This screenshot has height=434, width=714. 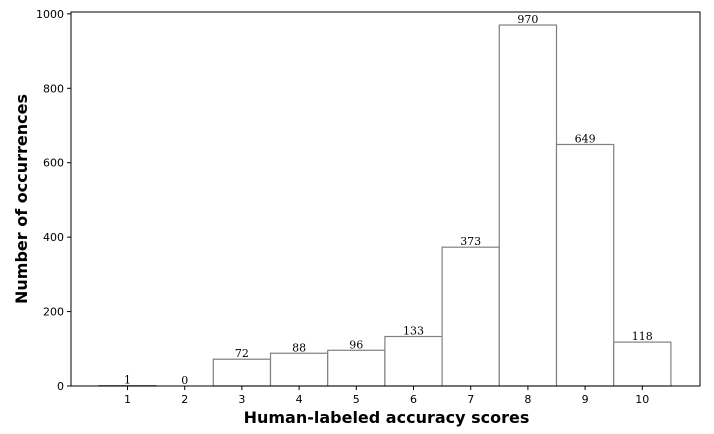 I want to click on bar-value-label: 133, so click(x=413, y=331).